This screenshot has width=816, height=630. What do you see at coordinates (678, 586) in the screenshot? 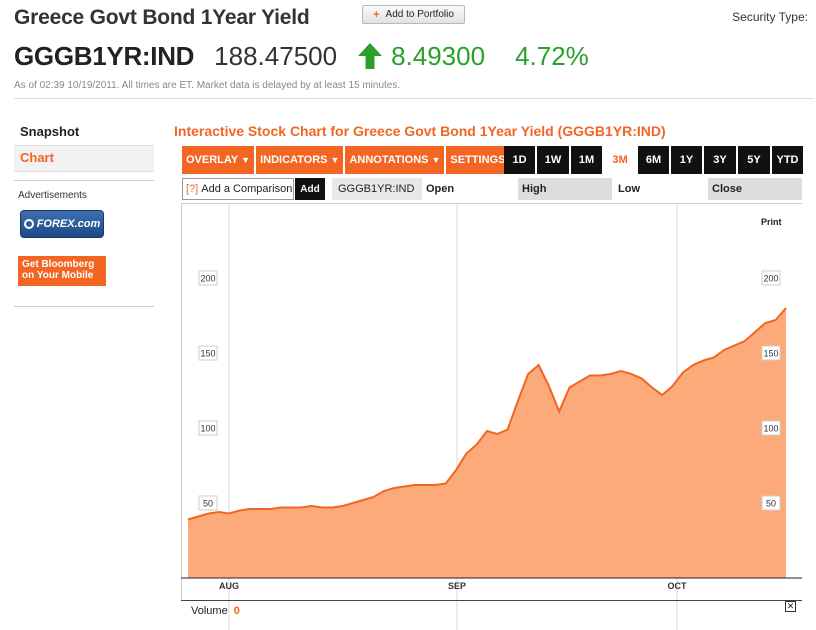
I see `x-tick-label-oct: OCT` at bounding box center [678, 586].